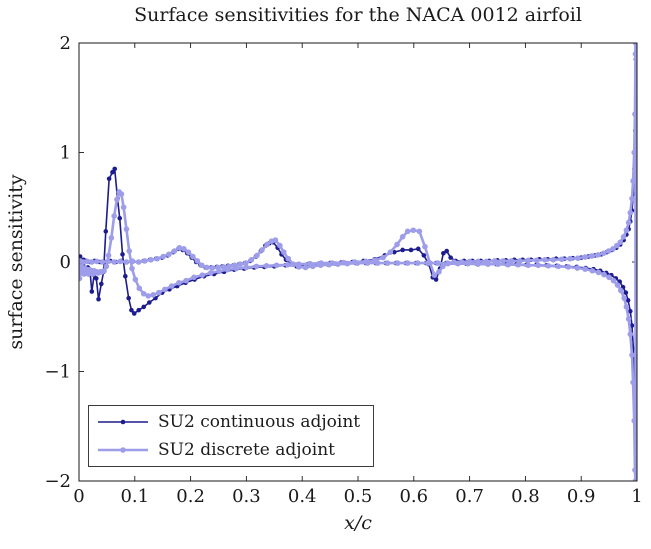 This screenshot has height=549, width=651. What do you see at coordinates (57, 372) in the screenshot?
I see `y-tick-label: −1` at bounding box center [57, 372].